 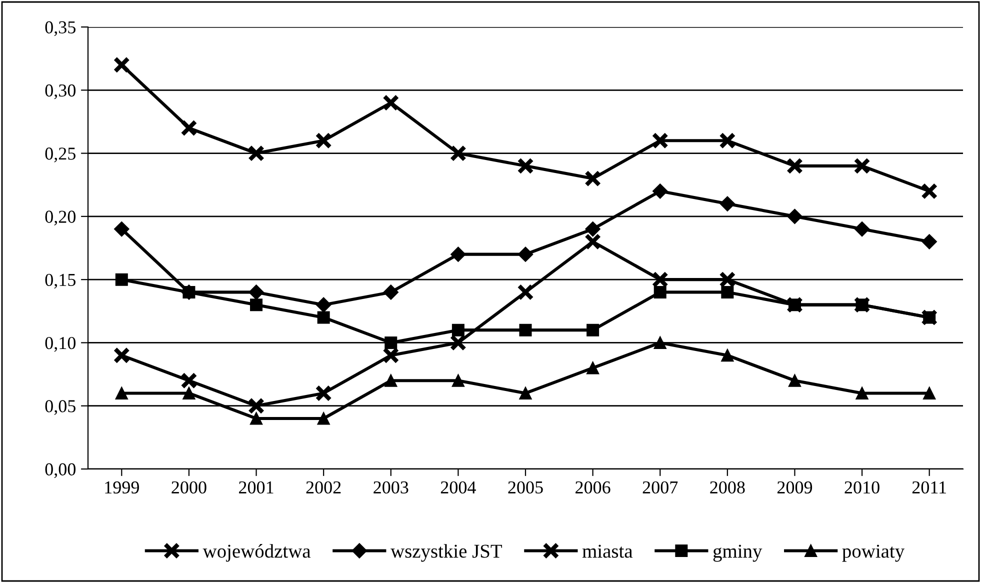 What do you see at coordinates (727, 487) in the screenshot?
I see `x-tick-label: 2008` at bounding box center [727, 487].